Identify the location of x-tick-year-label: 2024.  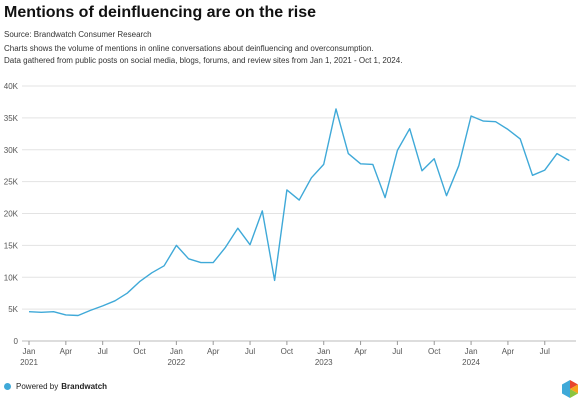
(471, 362).